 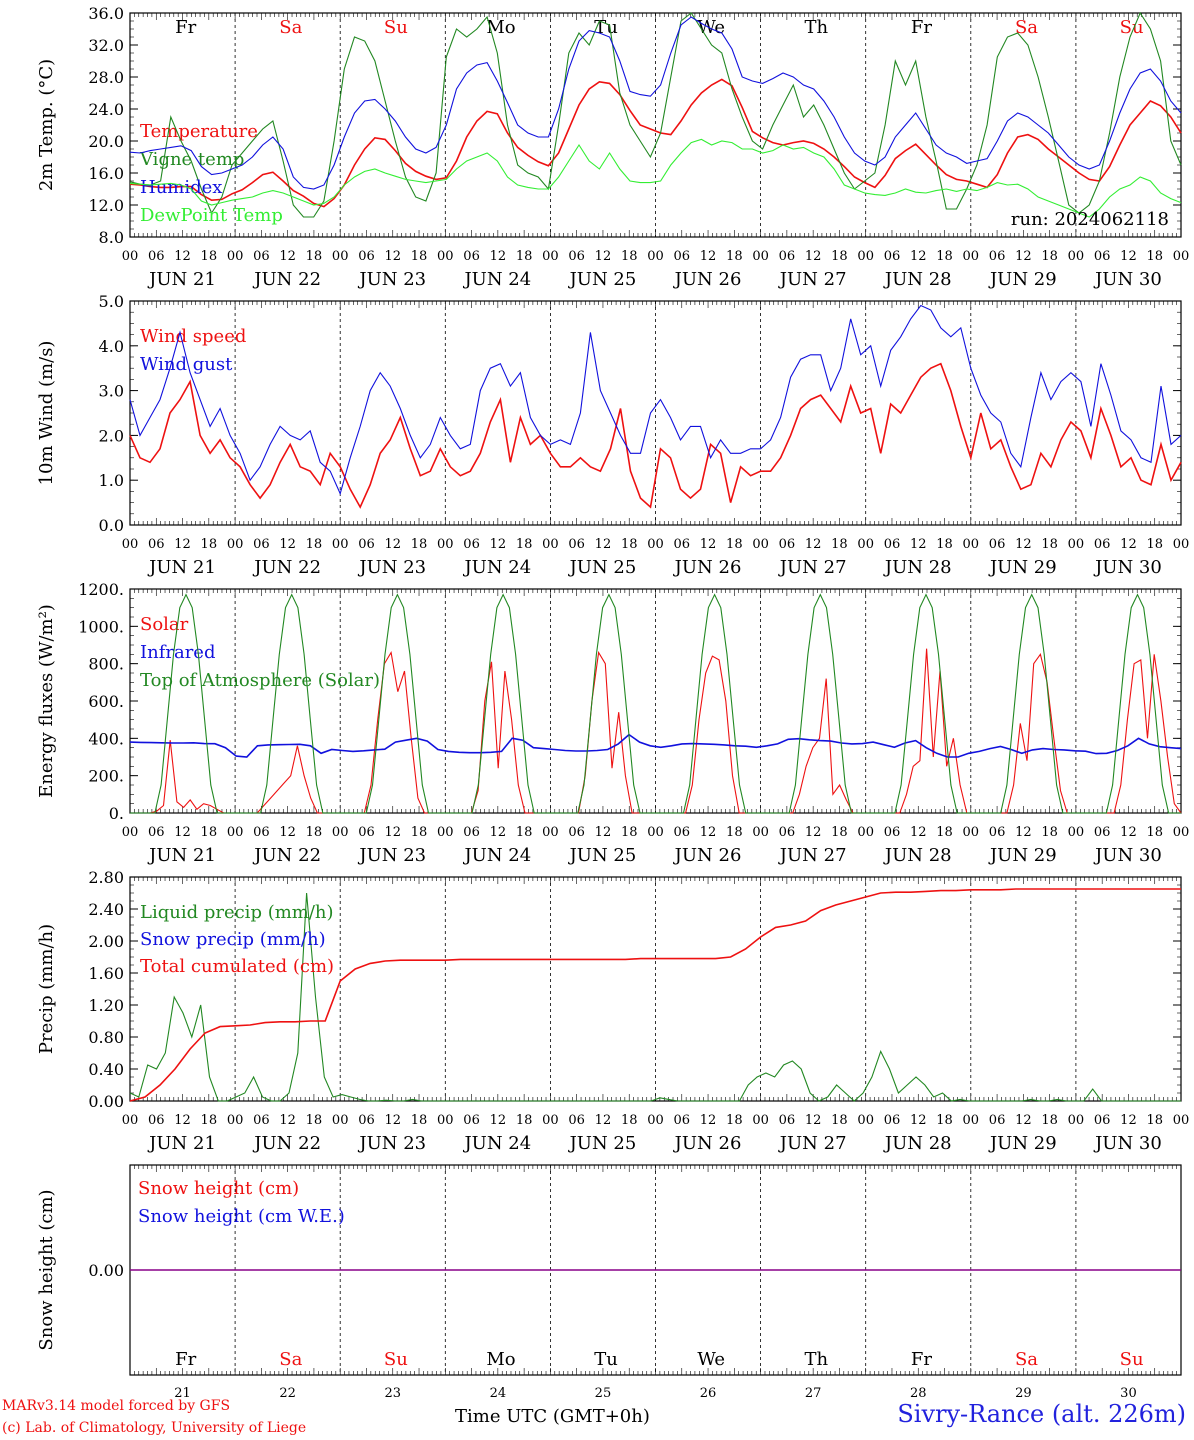 What do you see at coordinates (106, 973) in the screenshot?
I see `y-tick-label: 1.60` at bounding box center [106, 973].